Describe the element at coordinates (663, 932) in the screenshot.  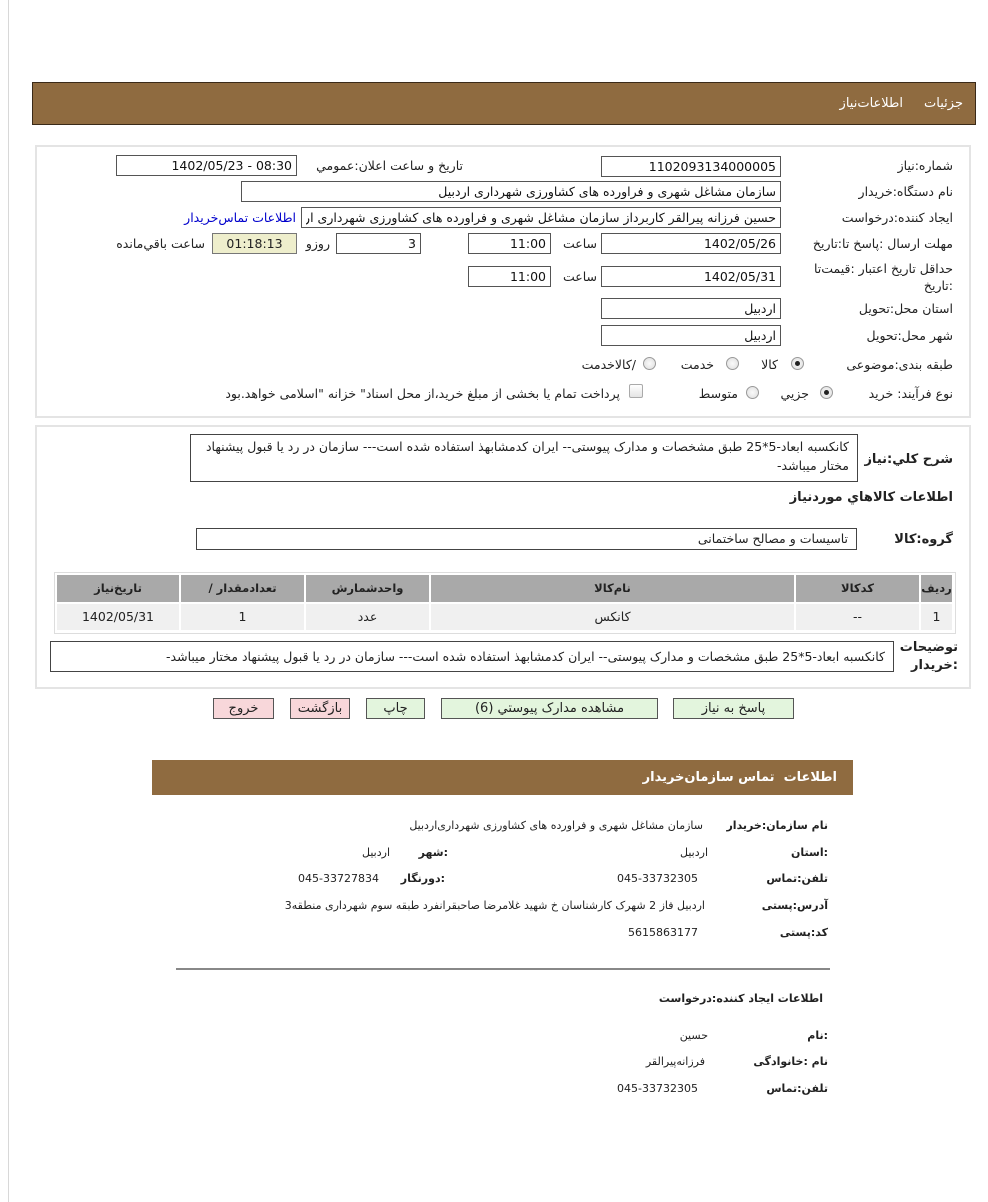
I see `contact-postal: 5615863177` at that location.